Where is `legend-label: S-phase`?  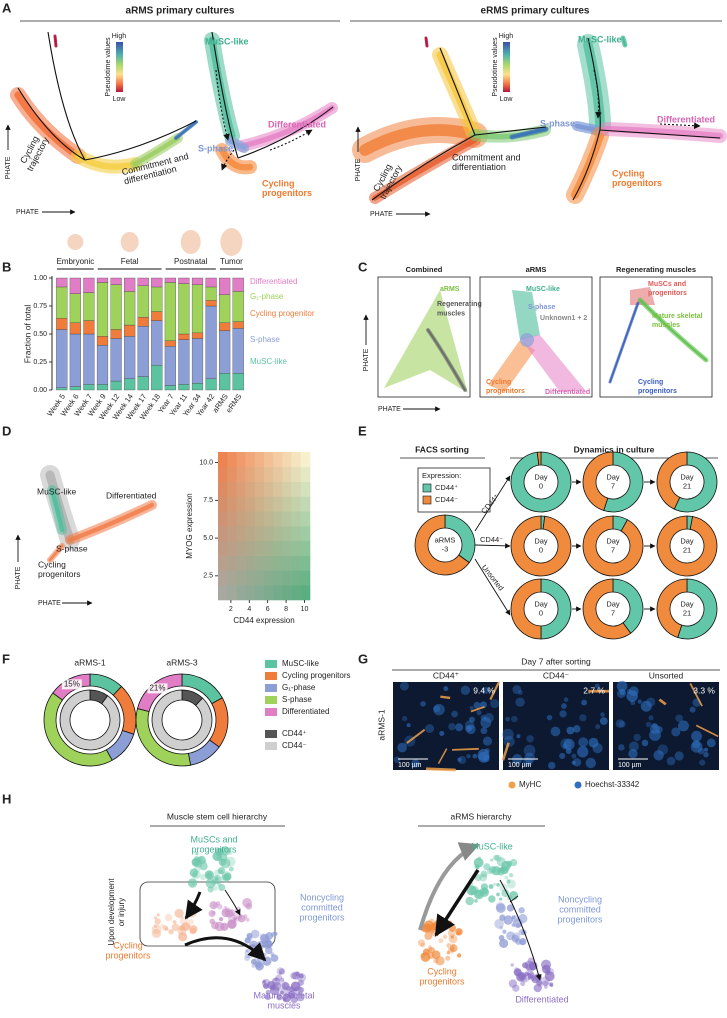
legend-label: S-phase is located at coordinates (297, 699).